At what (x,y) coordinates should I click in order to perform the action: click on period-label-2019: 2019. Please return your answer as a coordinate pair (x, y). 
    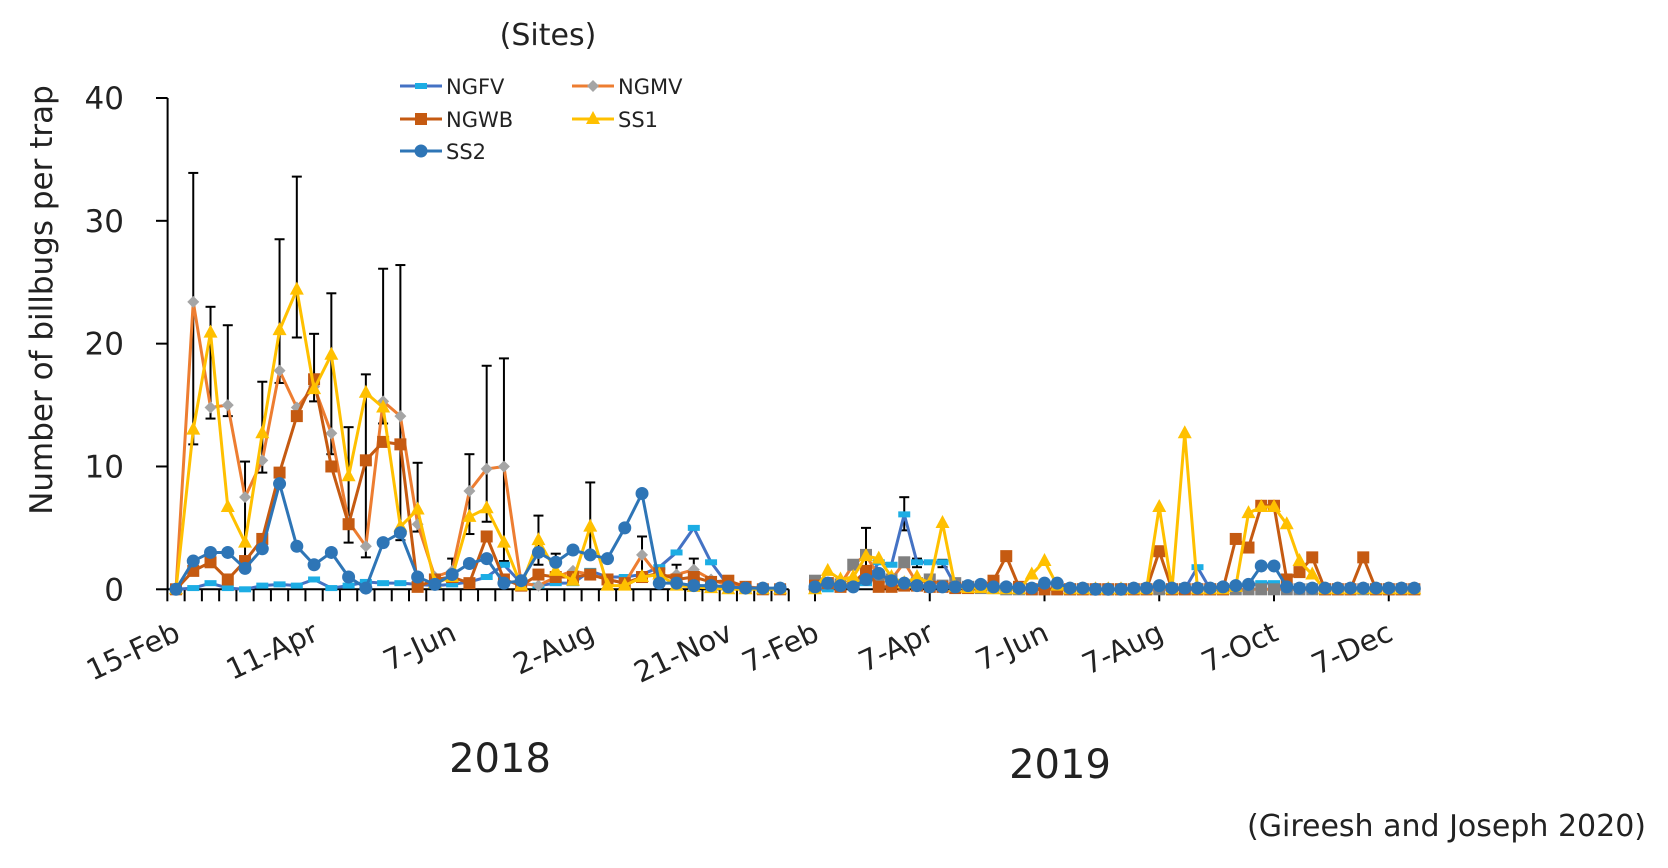
    Looking at the image, I should click on (1060, 765).